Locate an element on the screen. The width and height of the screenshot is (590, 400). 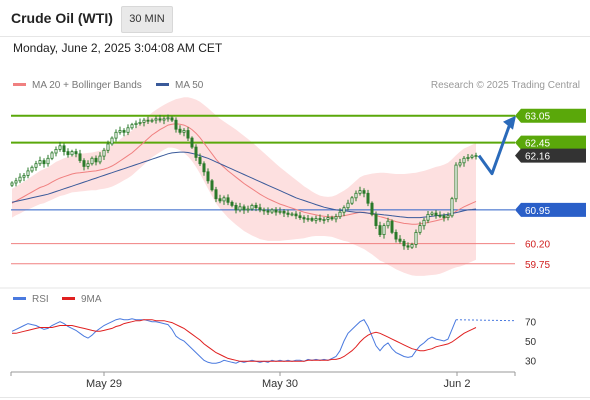
forecast-arrow is located at coordinates (496, 145).